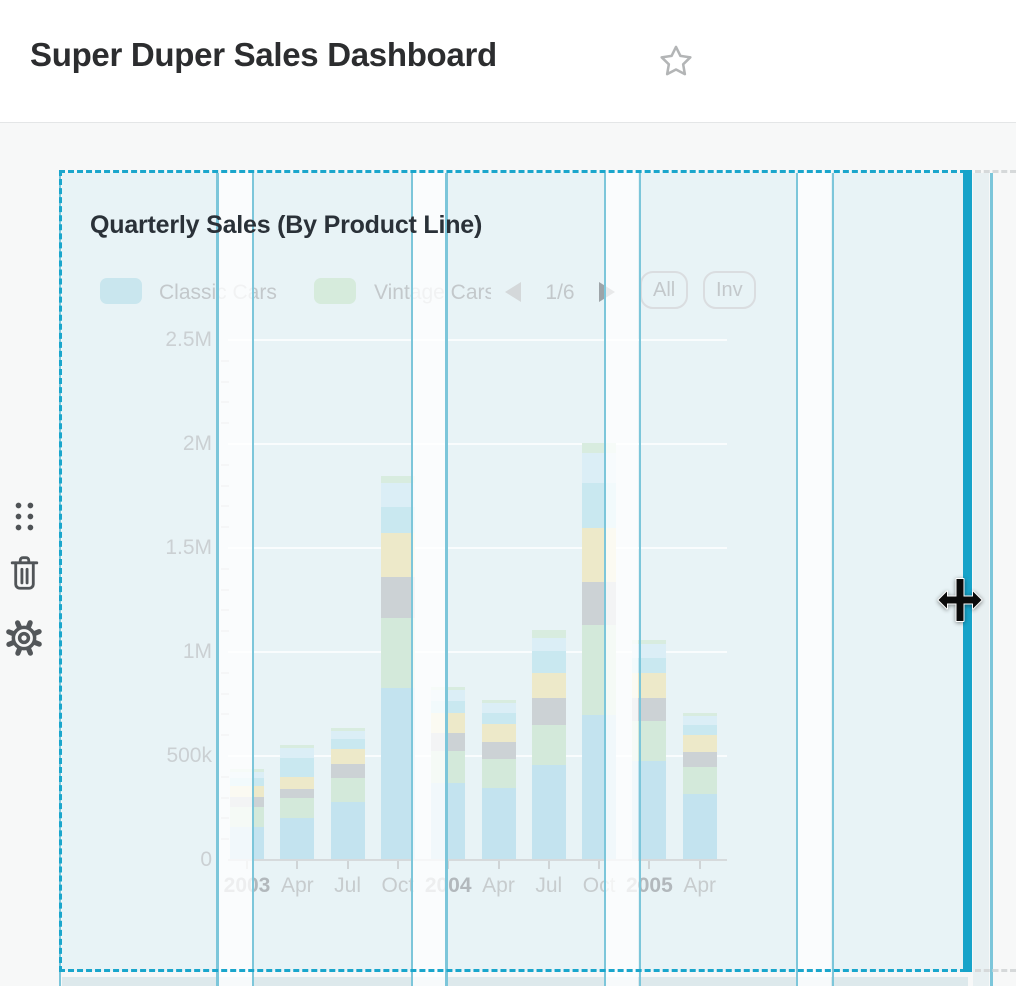 The width and height of the screenshot is (1016, 986). What do you see at coordinates (263, 54) in the screenshot?
I see `page-title: Super Duper Sales Dashboard` at bounding box center [263, 54].